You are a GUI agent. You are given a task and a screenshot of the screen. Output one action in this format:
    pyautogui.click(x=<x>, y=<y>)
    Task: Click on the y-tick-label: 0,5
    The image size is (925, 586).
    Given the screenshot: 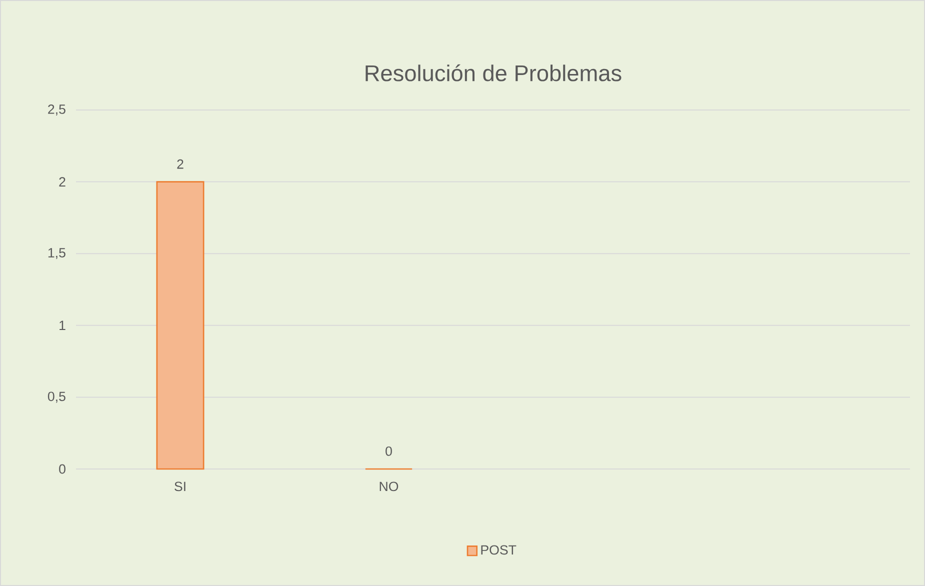 What is the action you would take?
    pyautogui.click(x=57, y=397)
    